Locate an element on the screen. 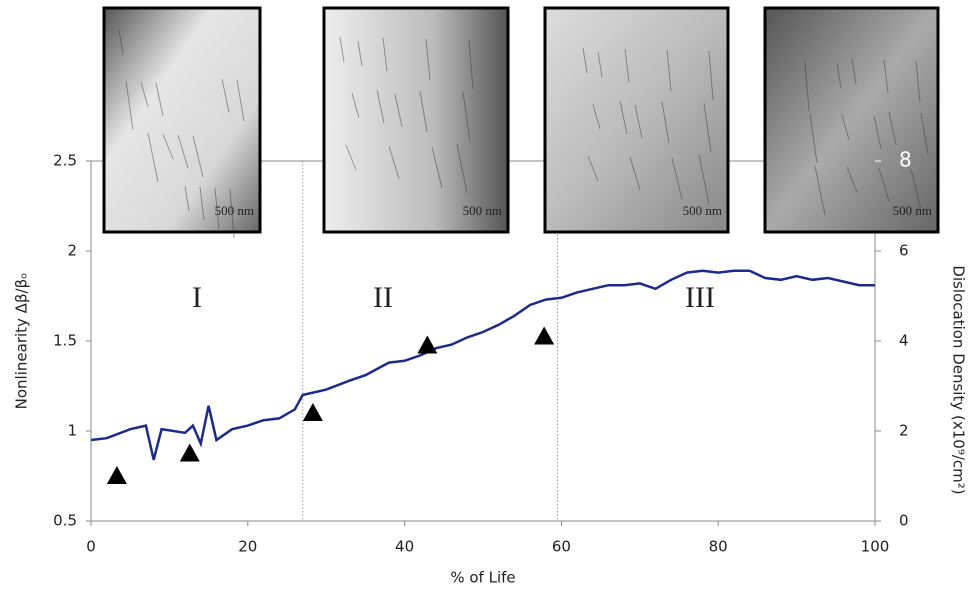  y2-tick-label: 0 is located at coordinates (904, 521).